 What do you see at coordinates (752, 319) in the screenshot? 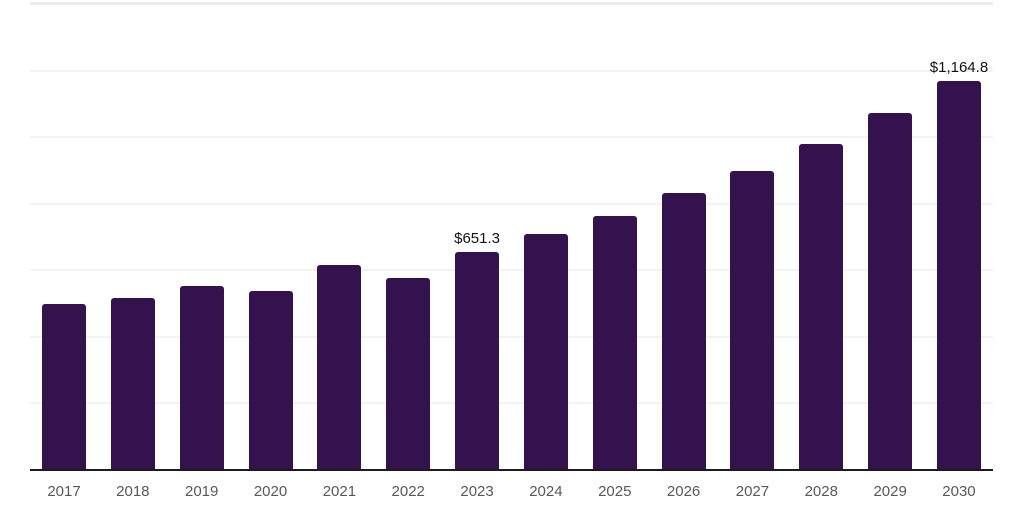
I see `bar-2027` at bounding box center [752, 319].